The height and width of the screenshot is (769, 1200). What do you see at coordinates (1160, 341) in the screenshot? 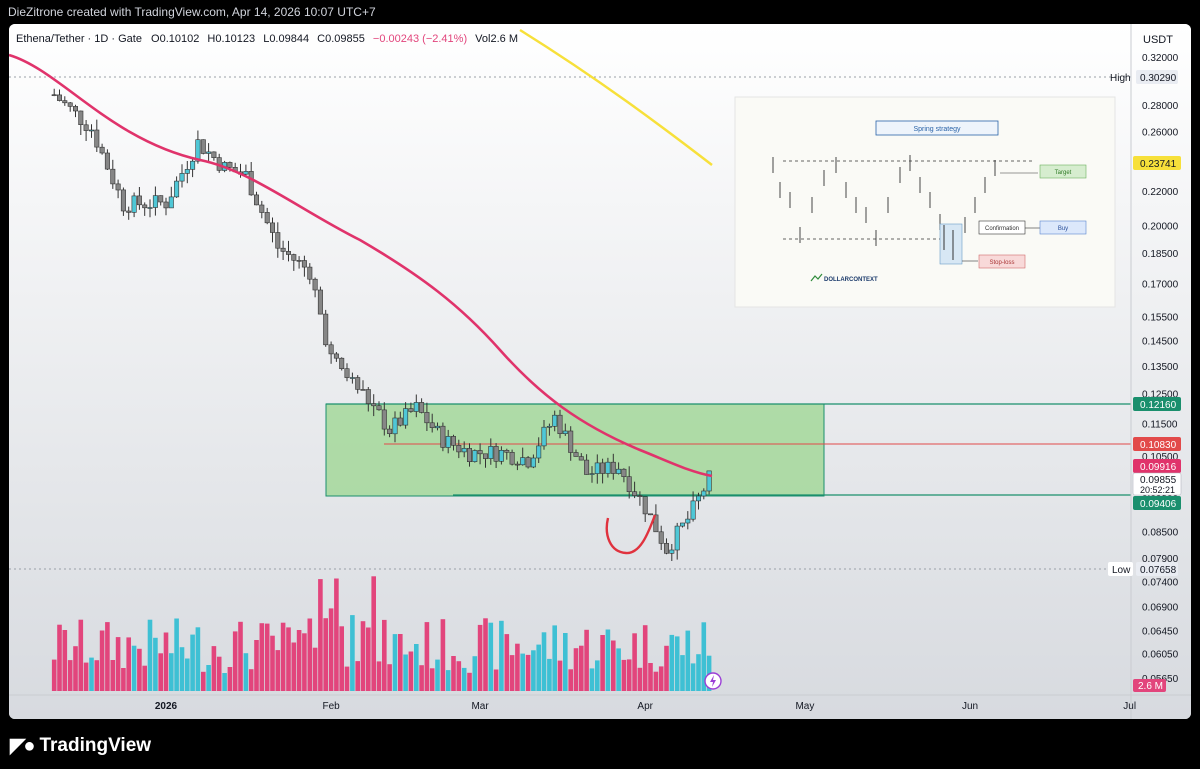
I see `price-tick-label: 0.14500` at bounding box center [1160, 341].